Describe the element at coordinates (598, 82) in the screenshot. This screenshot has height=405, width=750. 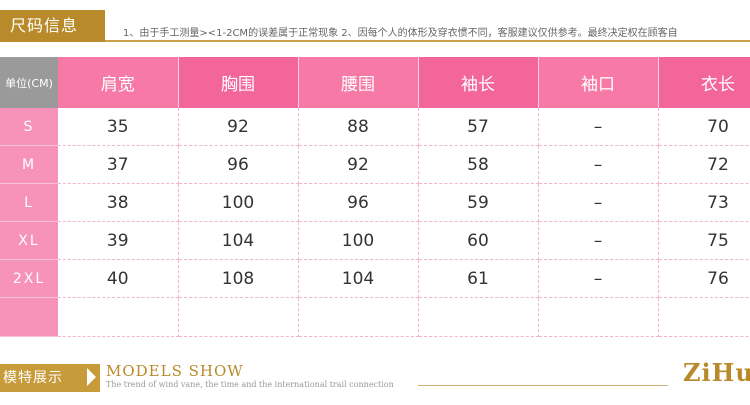
I see `column-header: 袖口` at that location.